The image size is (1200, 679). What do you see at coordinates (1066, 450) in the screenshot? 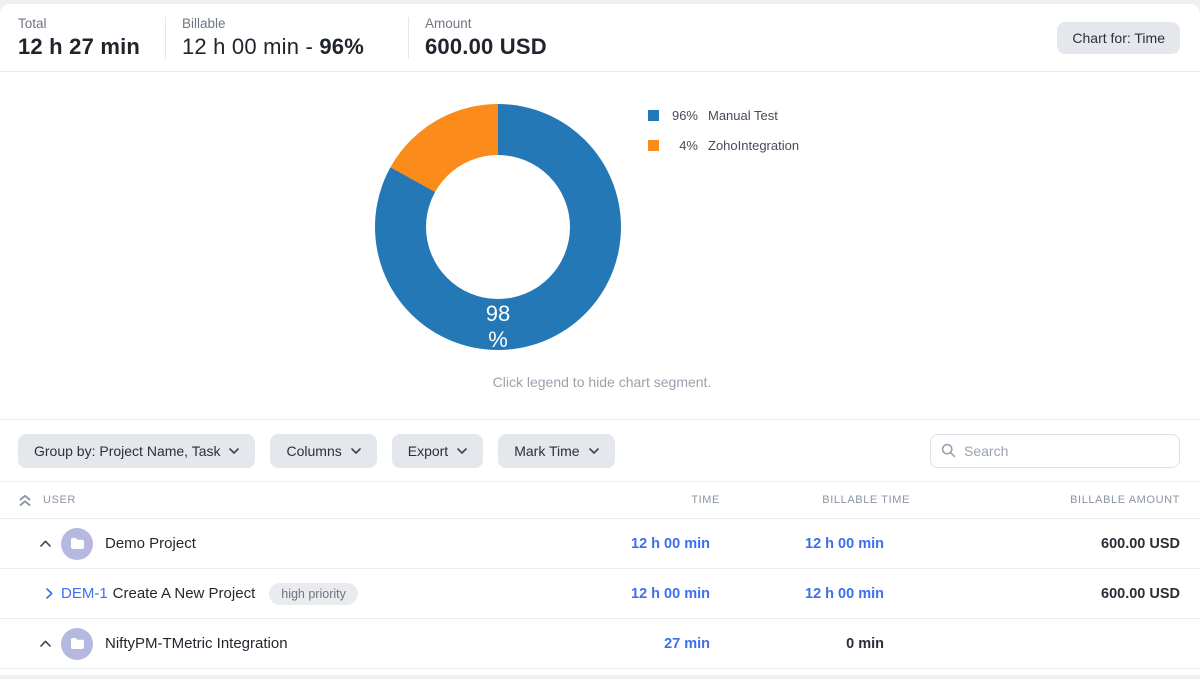
I see `search-input` at bounding box center [1066, 450].